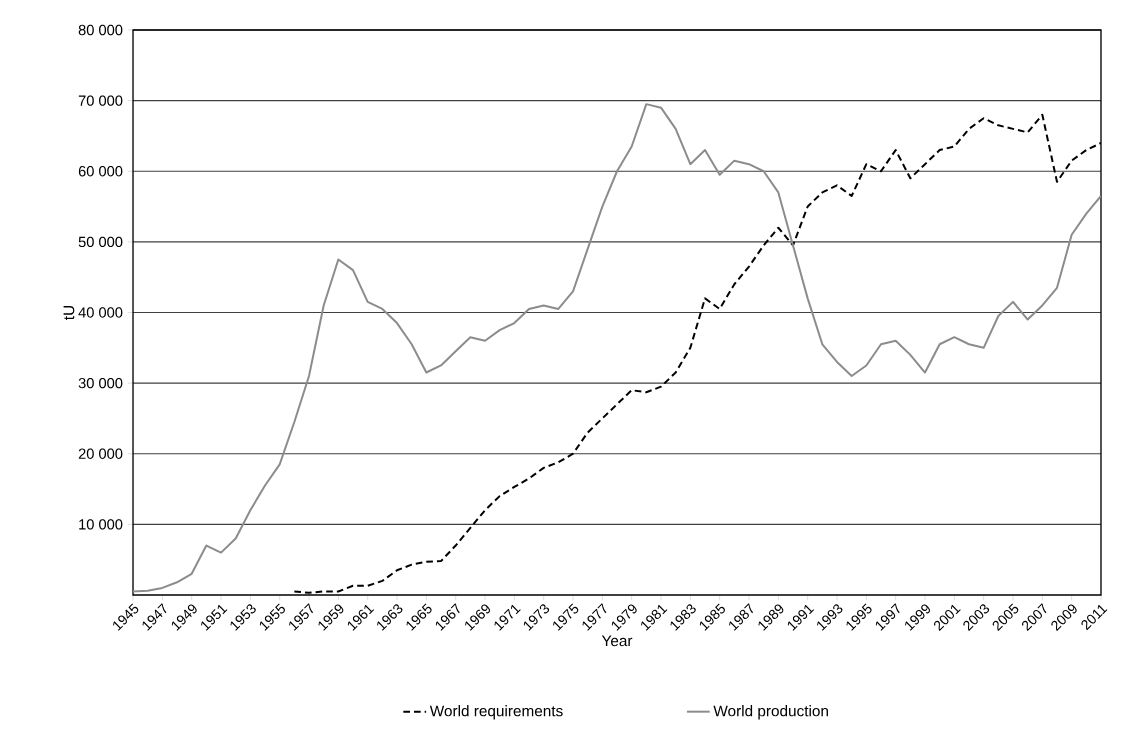  Describe the element at coordinates (100, 171) in the screenshot. I see `y-tick-label: 60 000` at that location.